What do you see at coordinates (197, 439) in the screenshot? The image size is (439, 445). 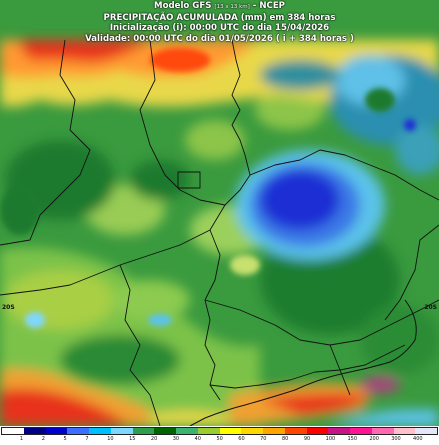 I see `legend-tick-label: 40` at bounding box center [197, 439].